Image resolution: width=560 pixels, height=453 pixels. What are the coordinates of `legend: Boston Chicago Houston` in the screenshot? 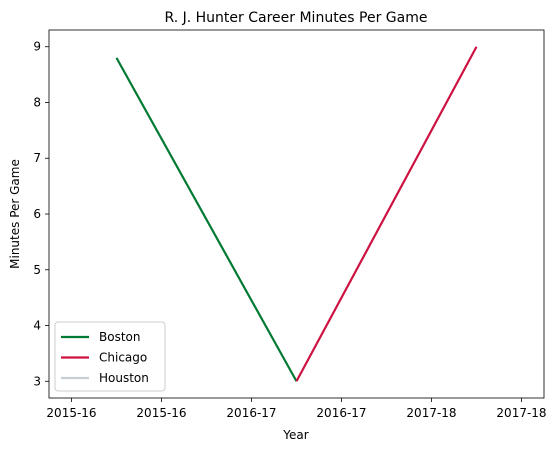 It's located at (110, 356).